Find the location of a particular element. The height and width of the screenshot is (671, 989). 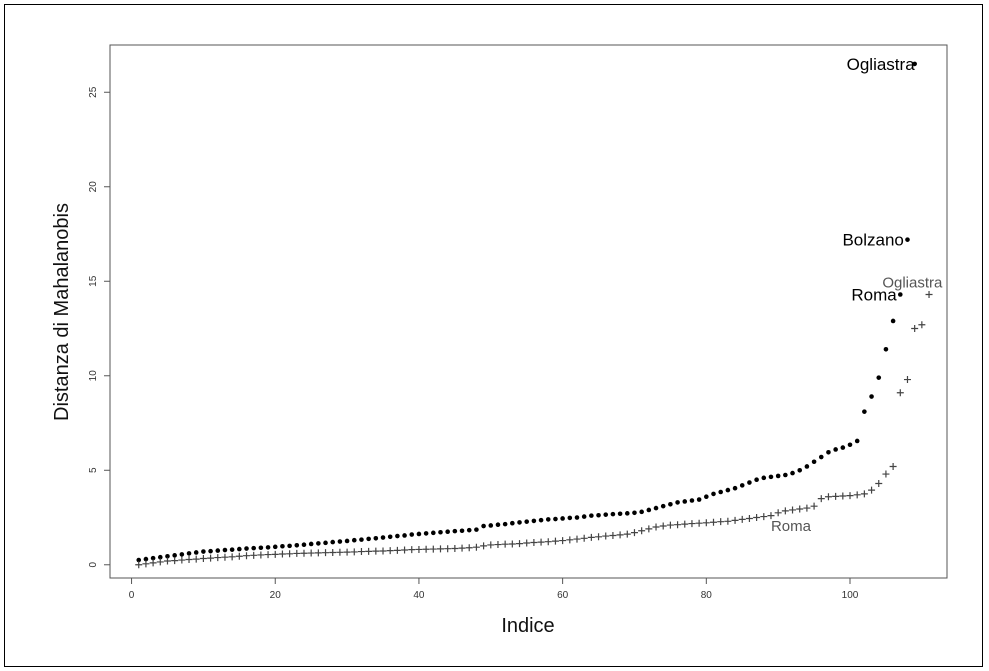

y-axis: 0 5 10 15 20 25 is located at coordinates (99, 327).